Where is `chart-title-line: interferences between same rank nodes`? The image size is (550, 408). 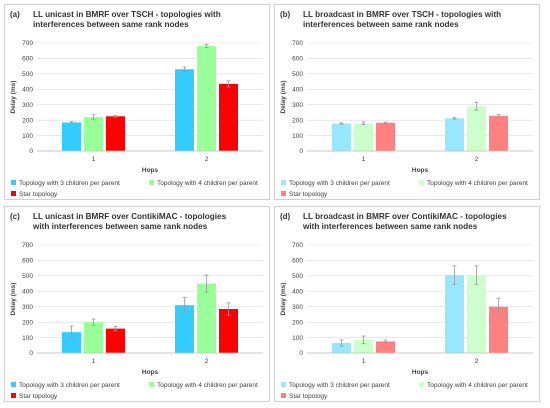 chart-title-line: interferences between same rank nodes is located at coordinates (381, 24).